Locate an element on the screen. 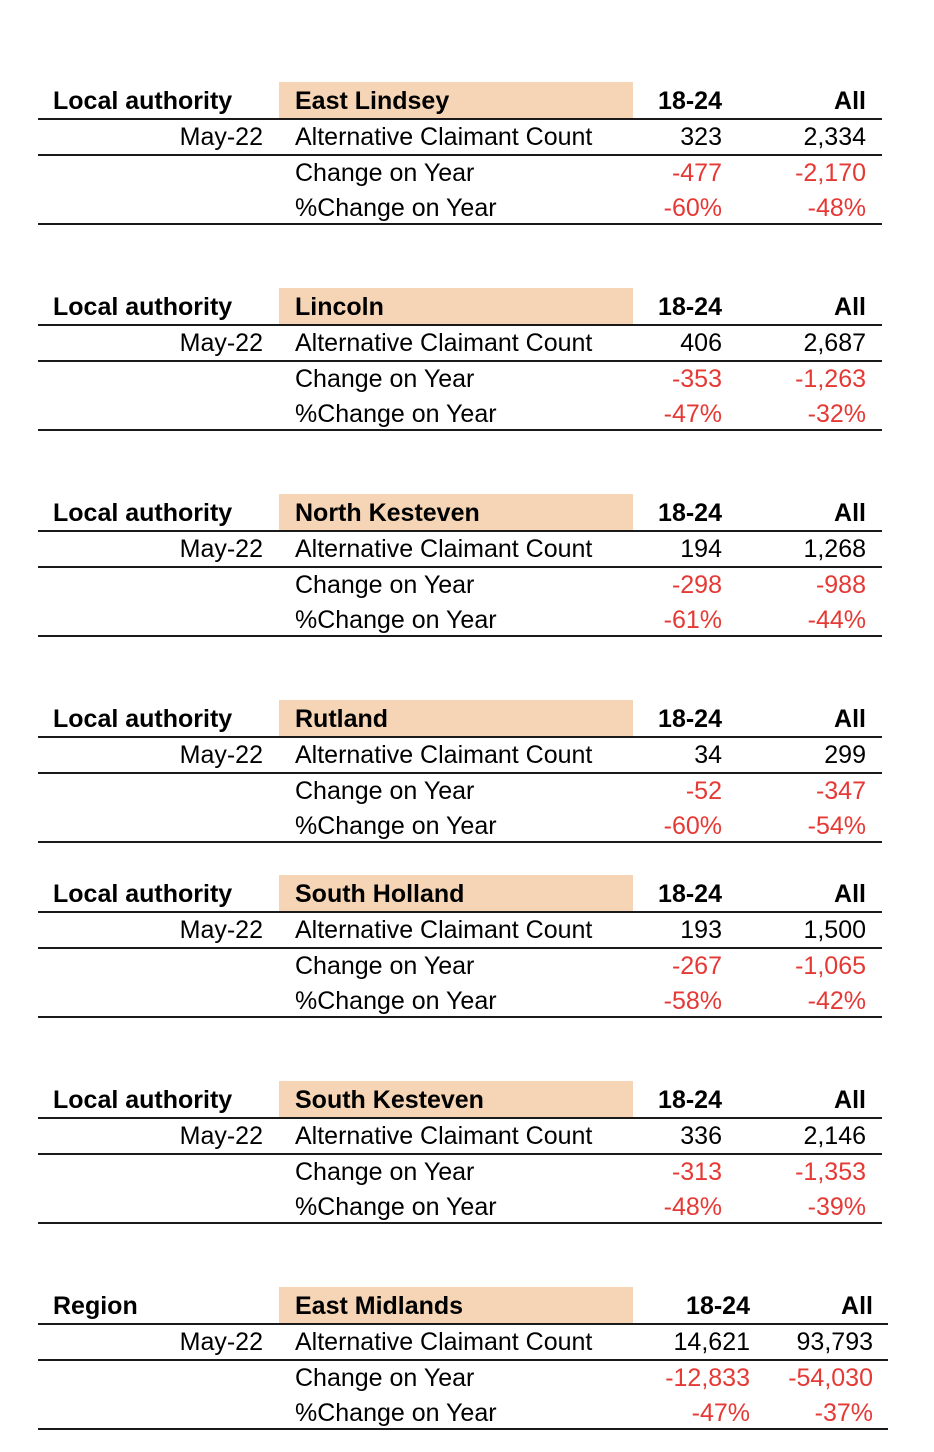 This screenshot has height=1452, width=934. value-all: 1,500 is located at coordinates (834, 930).